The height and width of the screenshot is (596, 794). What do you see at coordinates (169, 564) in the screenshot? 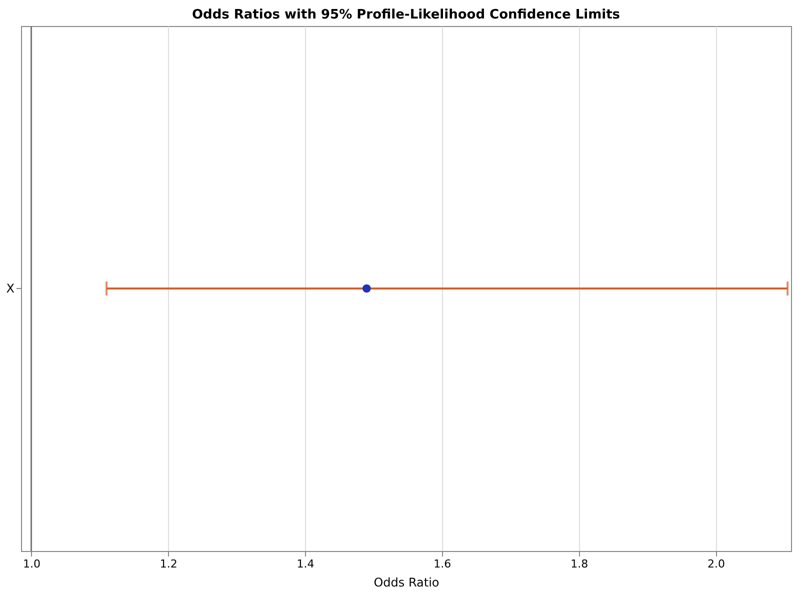
I see `x-tick-label: 1.2` at bounding box center [169, 564].